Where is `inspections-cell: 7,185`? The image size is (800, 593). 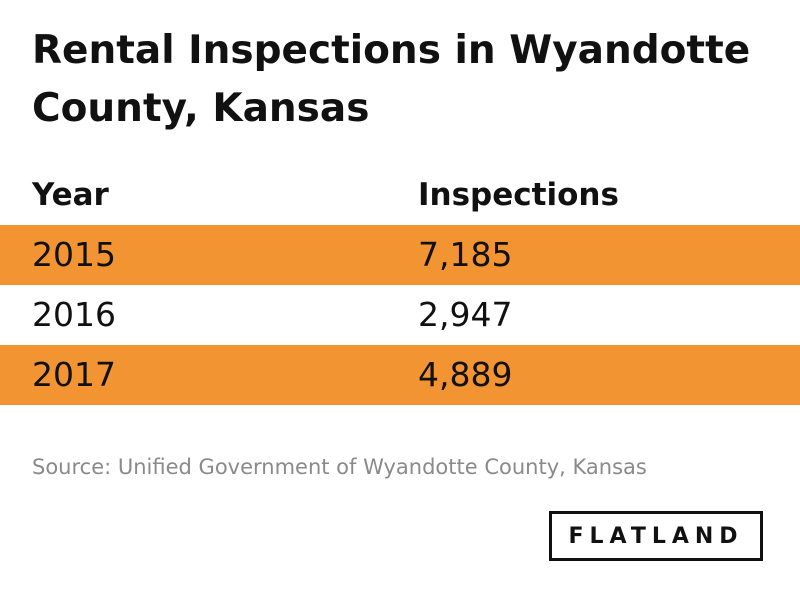 inspections-cell: 7,185 is located at coordinates (465, 254).